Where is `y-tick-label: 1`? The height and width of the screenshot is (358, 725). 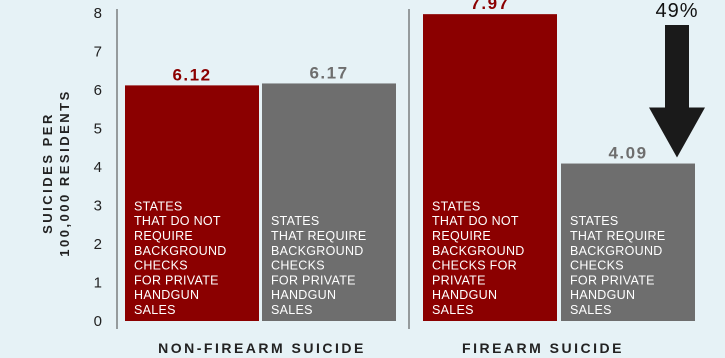 y-tick-label: 1 is located at coordinates (98, 283).